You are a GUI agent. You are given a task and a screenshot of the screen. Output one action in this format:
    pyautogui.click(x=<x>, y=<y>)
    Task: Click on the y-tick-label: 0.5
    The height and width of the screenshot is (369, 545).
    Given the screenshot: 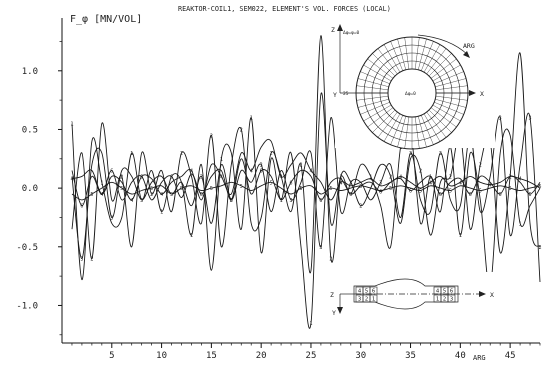 What is the action you would take?
    pyautogui.click(x=30, y=130)
    